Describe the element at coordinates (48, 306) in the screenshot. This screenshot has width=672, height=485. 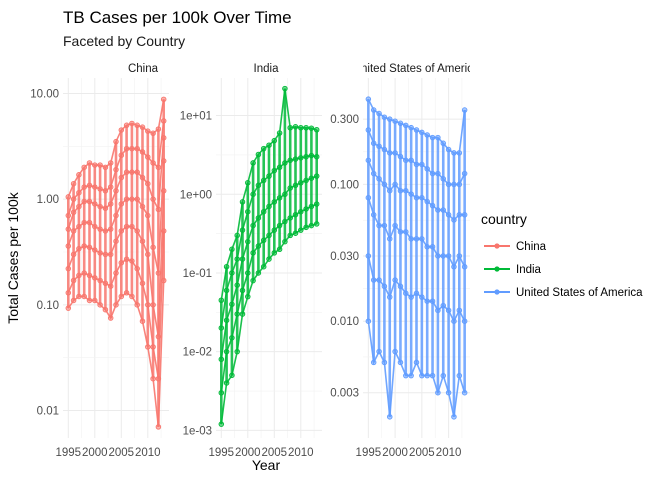
I see `y-tick-label: 0.10` at that location.